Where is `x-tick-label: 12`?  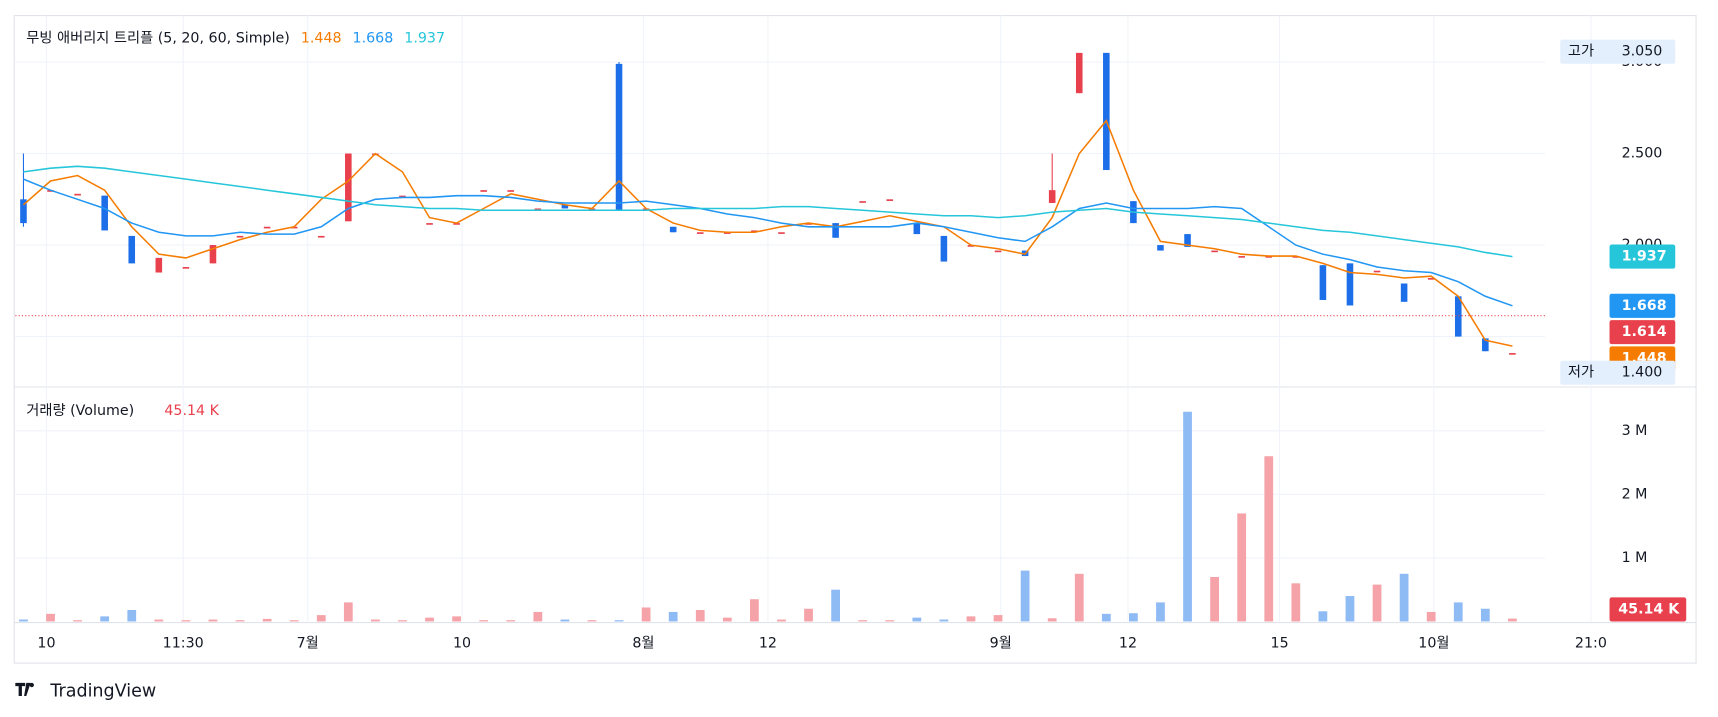
x-tick-label: 12 is located at coordinates (768, 643).